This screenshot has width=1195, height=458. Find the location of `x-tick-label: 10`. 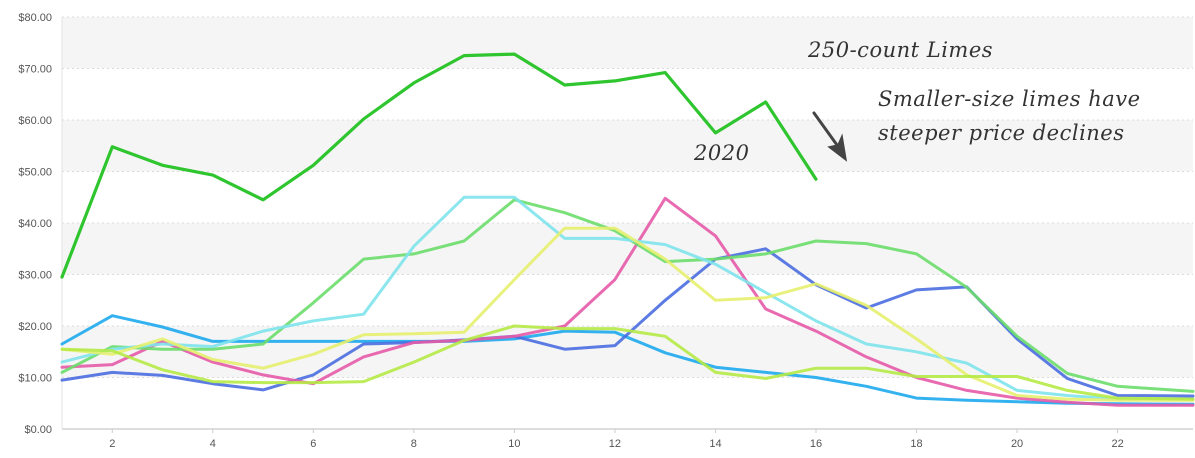

x-tick-label: 10 is located at coordinates (514, 444).